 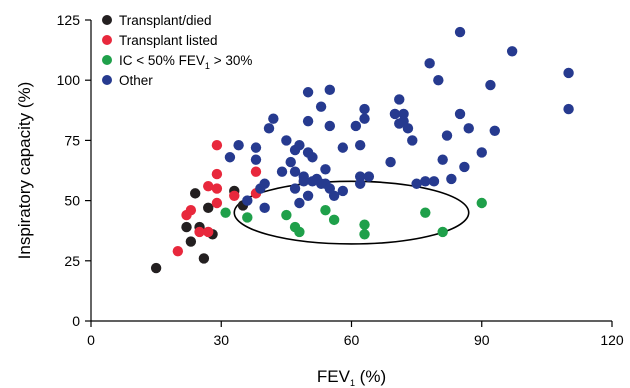 What do you see at coordinates (351, 377) in the screenshot?
I see `x-axis-title: FEV1 (%)` at bounding box center [351, 377].